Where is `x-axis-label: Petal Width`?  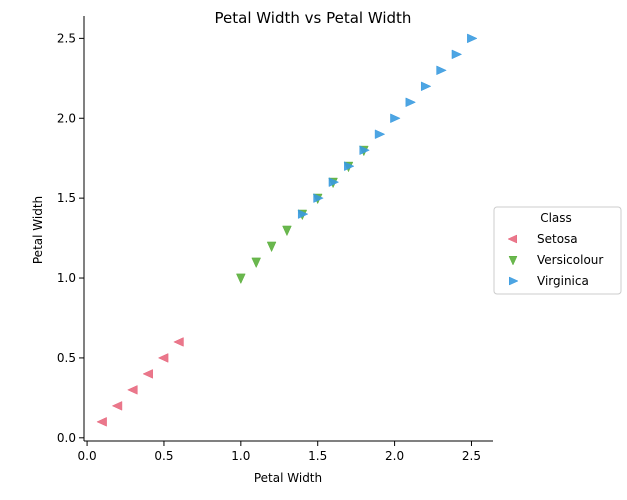 x-axis-label: Petal Width is located at coordinates (288, 478).